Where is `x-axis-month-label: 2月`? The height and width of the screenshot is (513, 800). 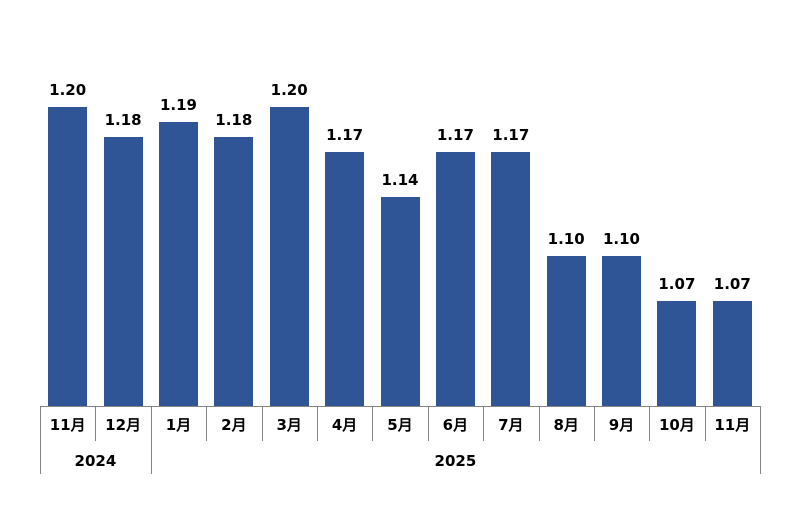 x-axis-month-label: 2月 is located at coordinates (234, 425).